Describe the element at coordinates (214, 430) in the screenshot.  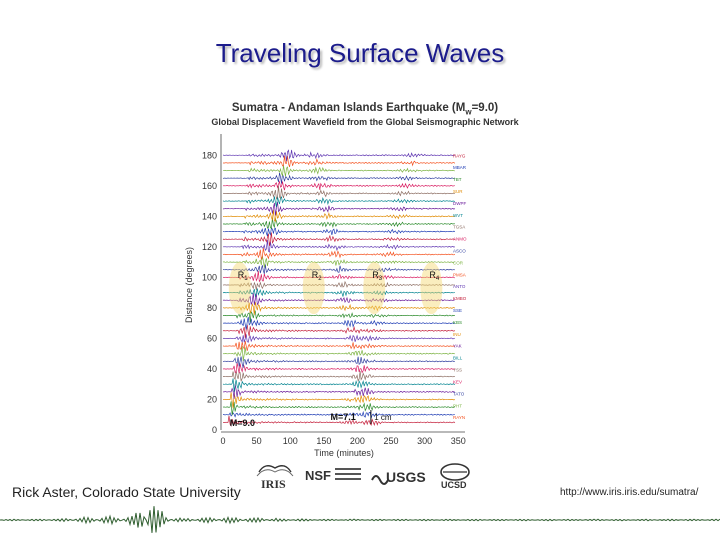
I see `y-tick-label: 0` at that location.